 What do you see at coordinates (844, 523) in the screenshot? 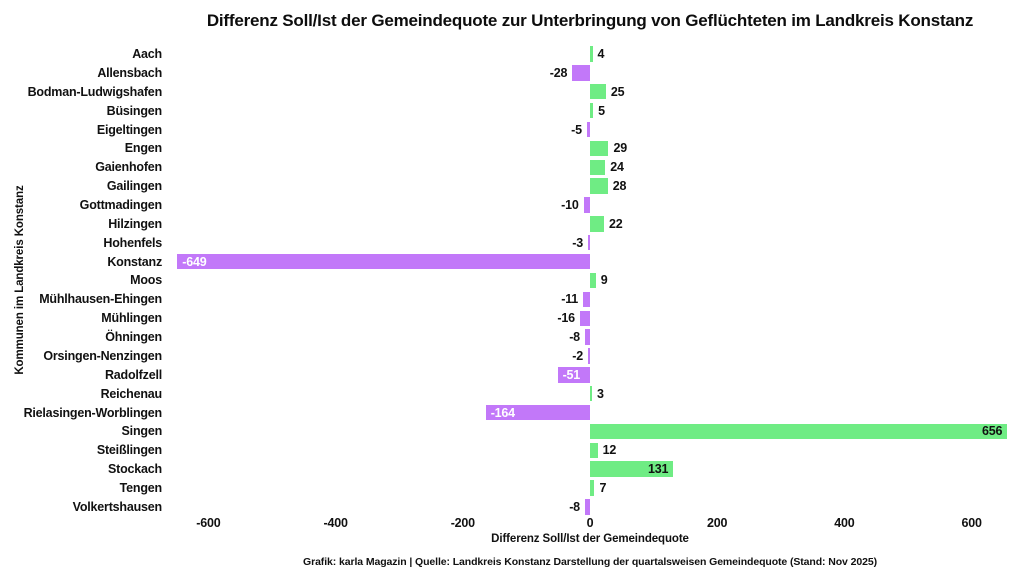
I see `x-tick-label: 400` at bounding box center [844, 523].